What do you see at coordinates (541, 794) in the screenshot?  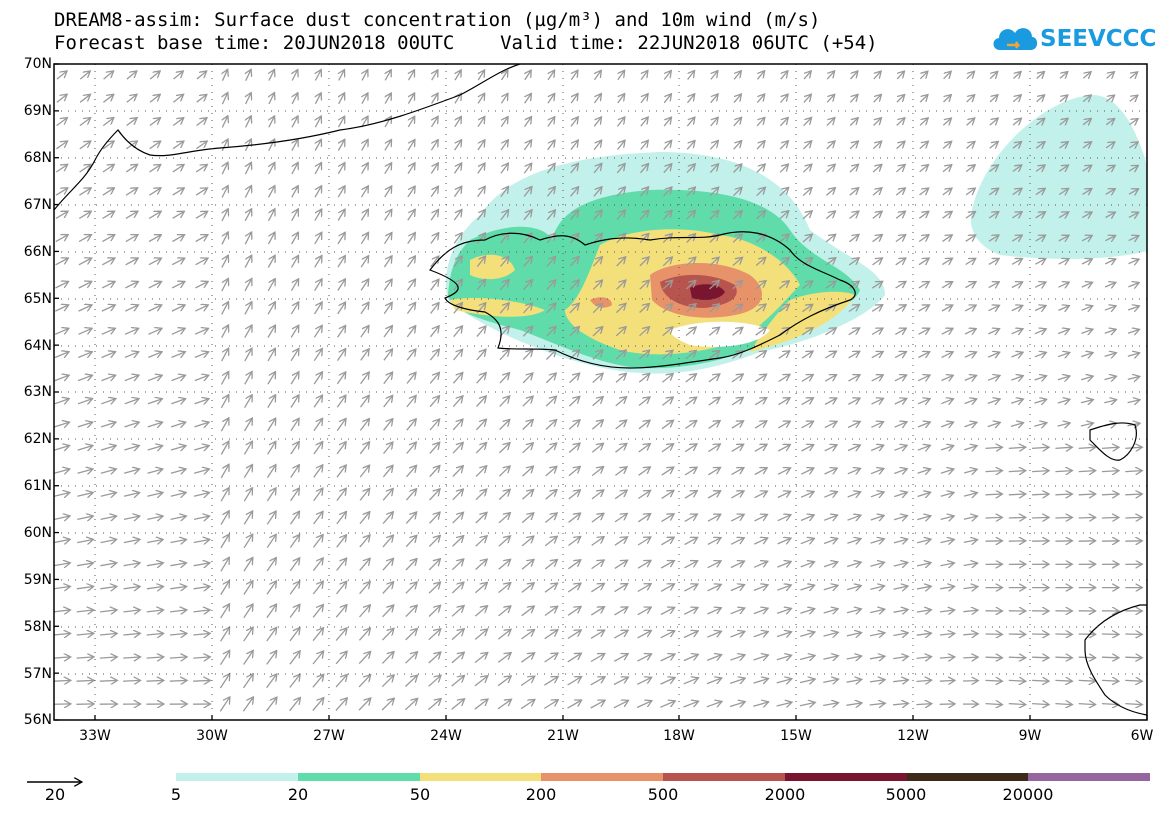 I see `colorbar-label: 200` at bounding box center [541, 794].